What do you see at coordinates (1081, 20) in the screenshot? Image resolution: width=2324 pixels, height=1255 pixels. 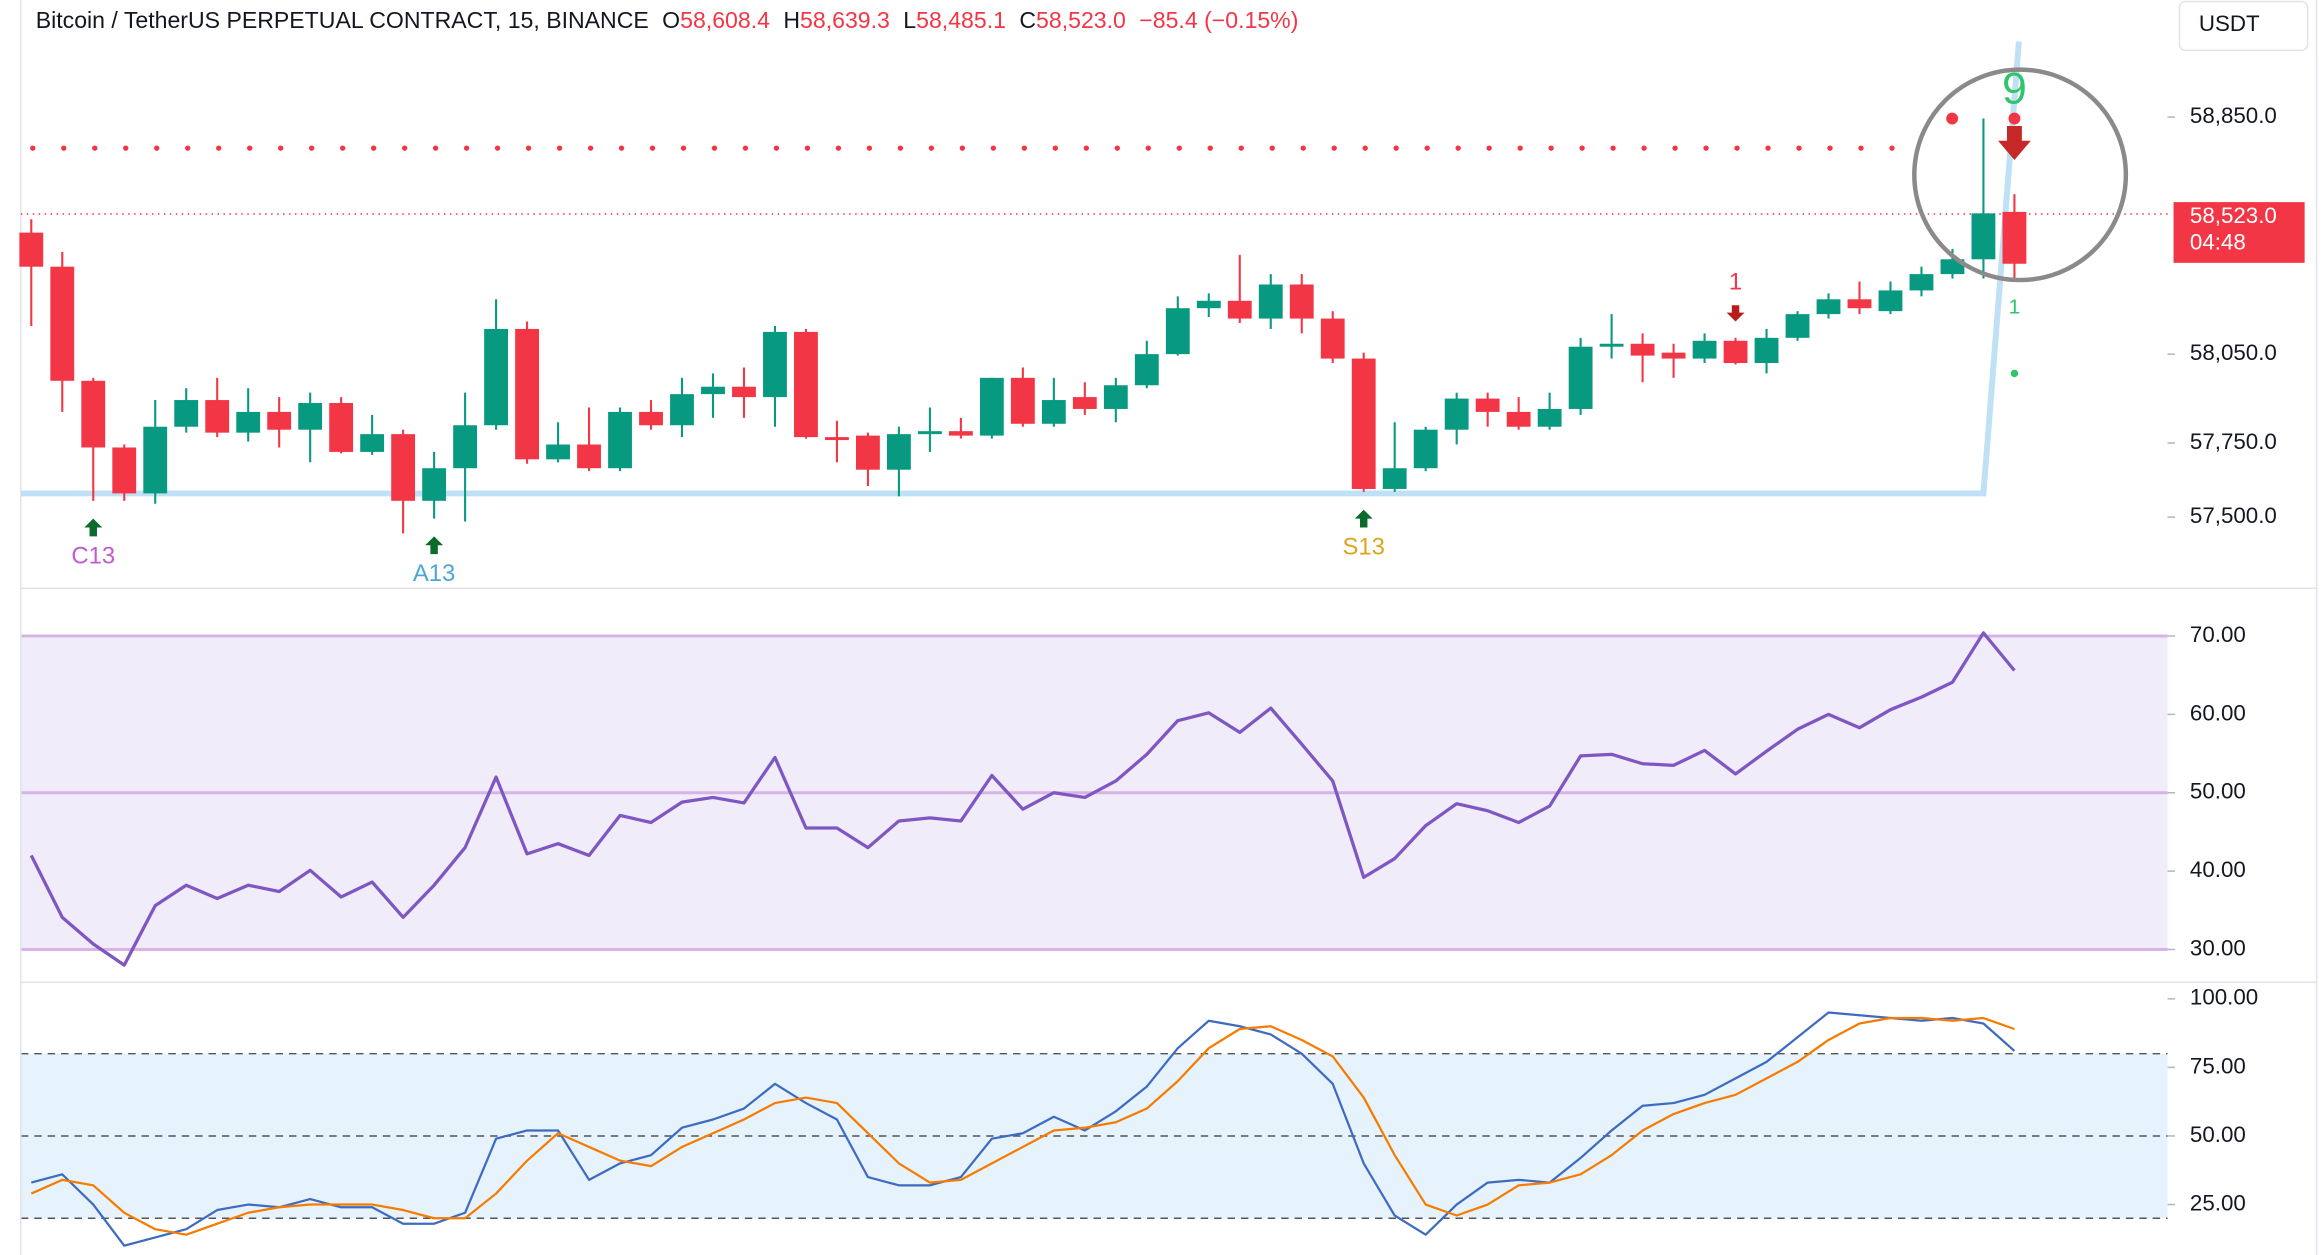 I see `ohlc-value: 58,523.0` at bounding box center [1081, 20].